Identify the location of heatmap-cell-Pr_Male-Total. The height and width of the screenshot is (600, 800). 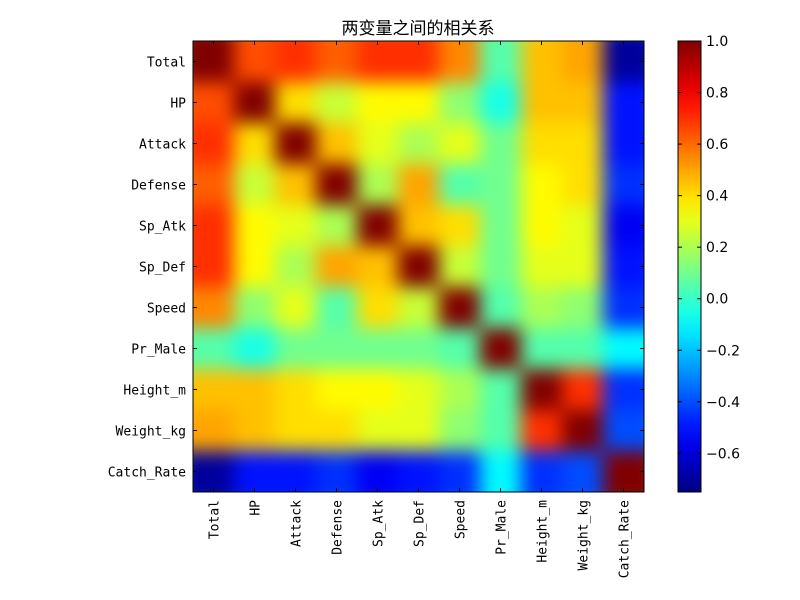
(214, 349).